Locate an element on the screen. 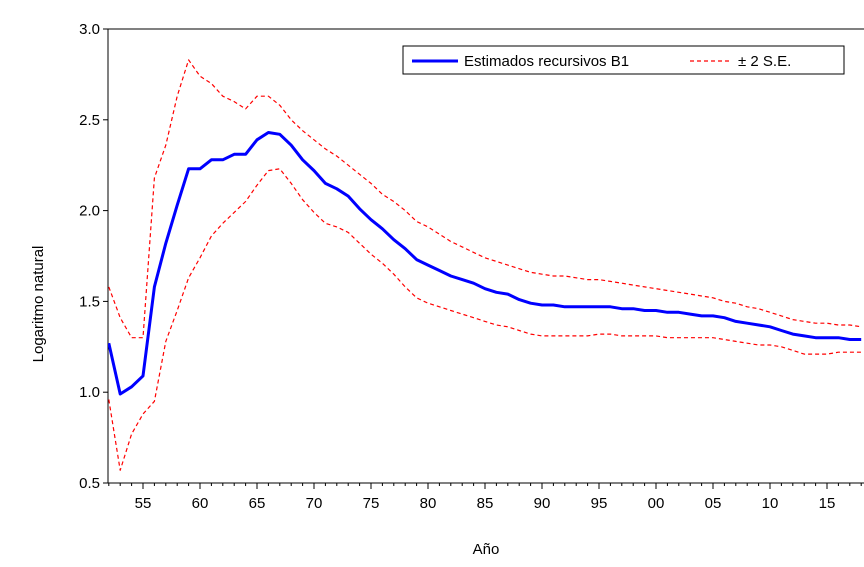 Image resolution: width=864 pixels, height=567 pixels. y-tick-label: 3.0 is located at coordinates (89, 29).